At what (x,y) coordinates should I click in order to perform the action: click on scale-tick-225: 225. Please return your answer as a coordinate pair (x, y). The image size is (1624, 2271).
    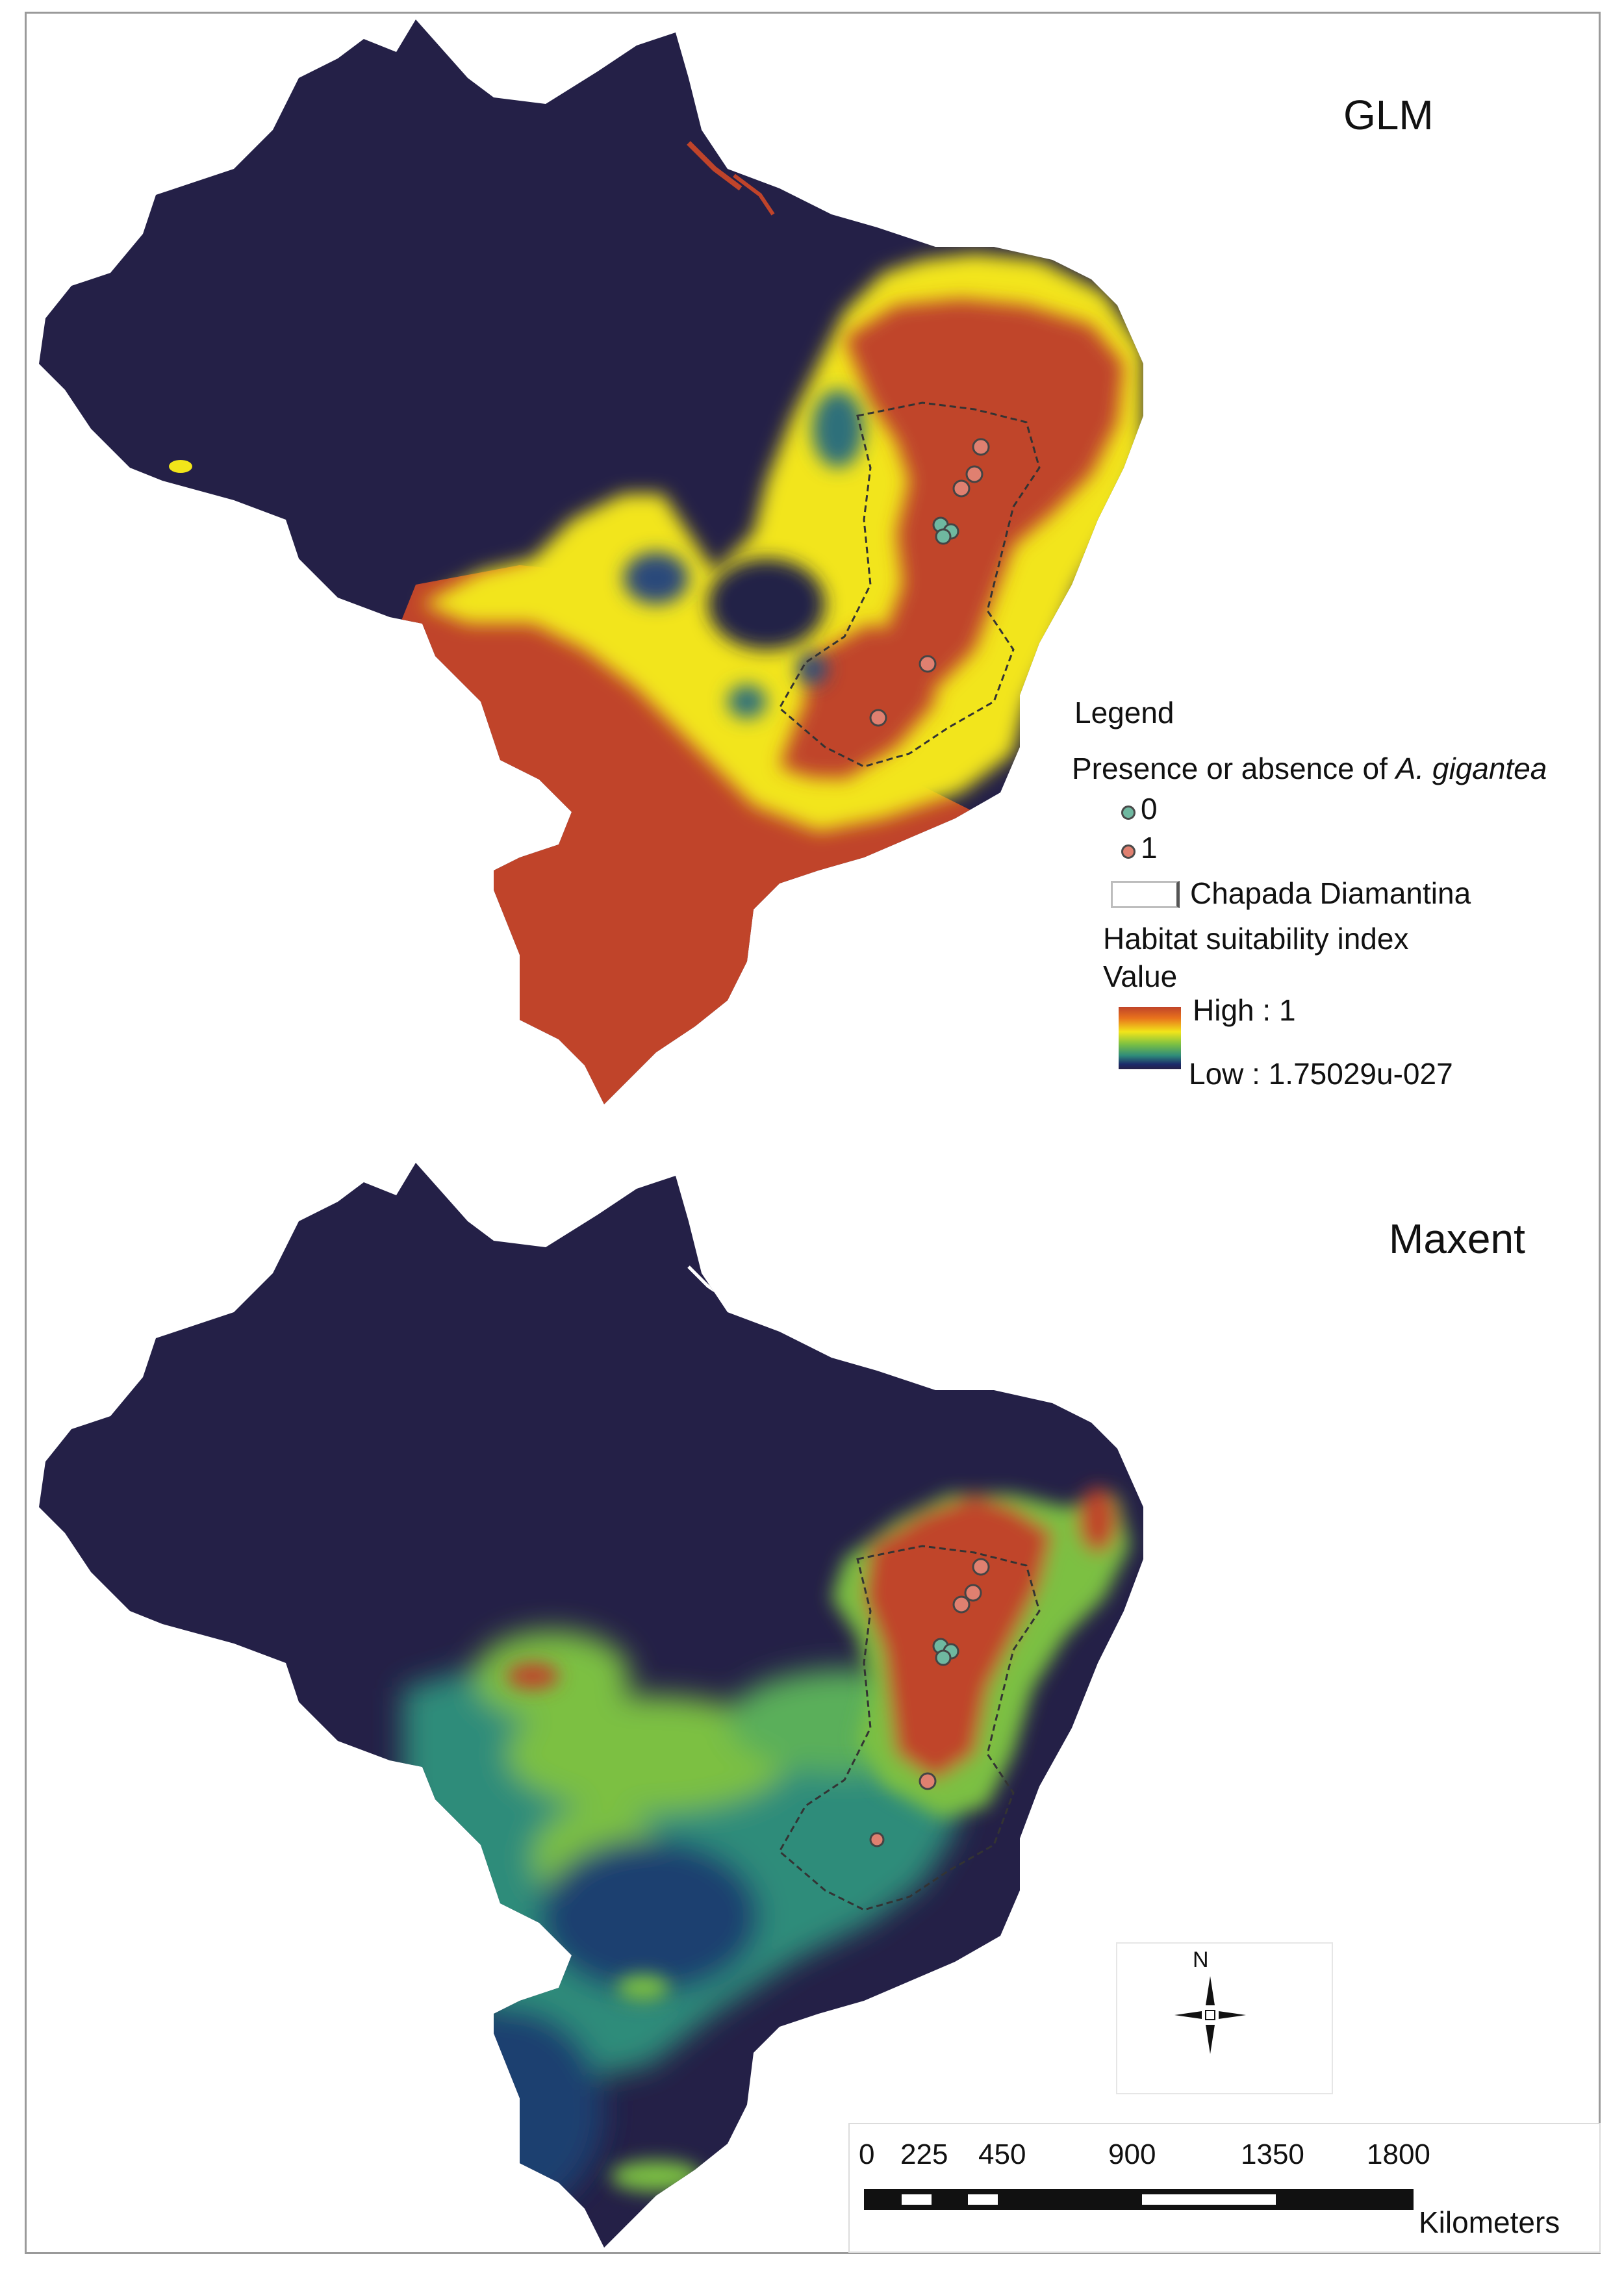
    Looking at the image, I should click on (924, 2154).